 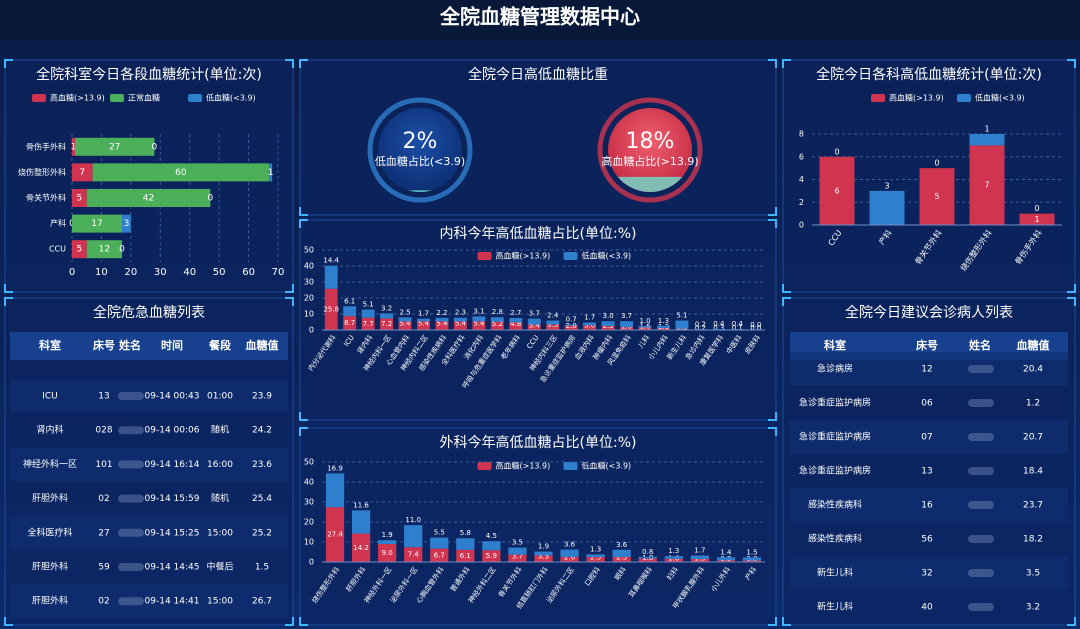 What do you see at coordinates (50, 567) in the screenshot?
I see `table-cell: 肝胆外科` at bounding box center [50, 567].